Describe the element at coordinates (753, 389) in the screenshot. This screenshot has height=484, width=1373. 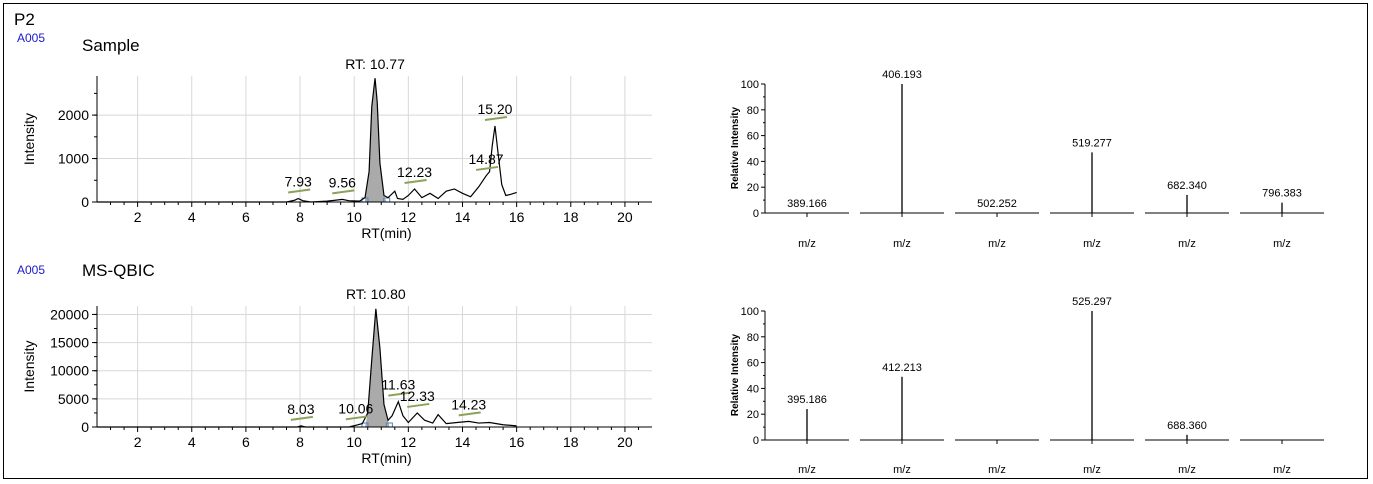
I see `msqbic-spectrum-y-tick-label: 40` at that location.